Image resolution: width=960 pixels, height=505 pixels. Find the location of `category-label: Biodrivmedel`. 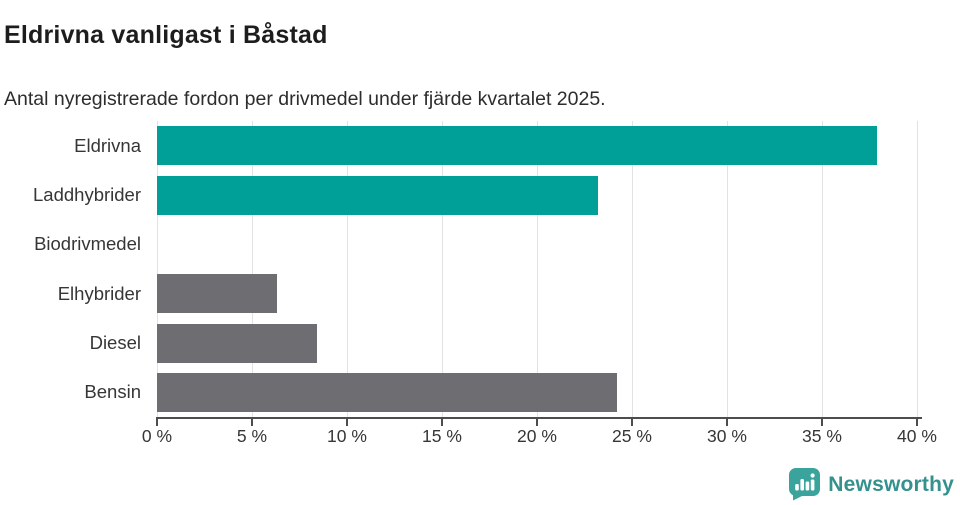

category-label: Biodrivmedel is located at coordinates (87, 244).